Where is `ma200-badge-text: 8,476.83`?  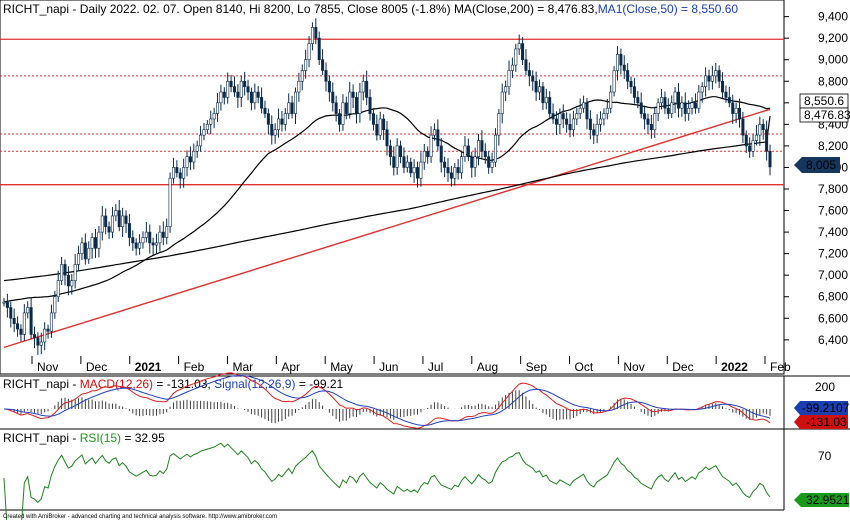
ma200-badge-text: 8,476.83 is located at coordinates (827, 115).